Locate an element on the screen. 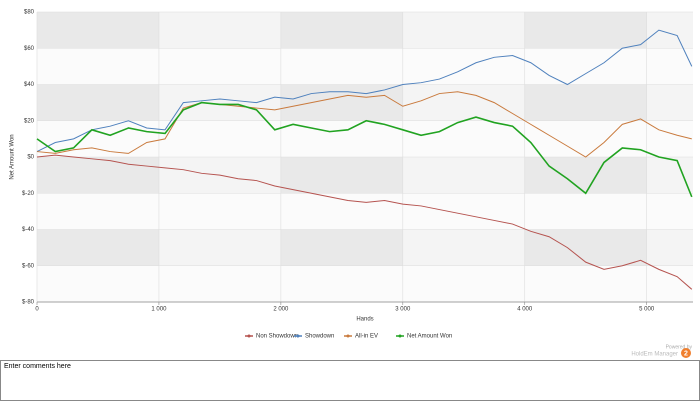  x-tick-label: 4 000 is located at coordinates (525, 310).